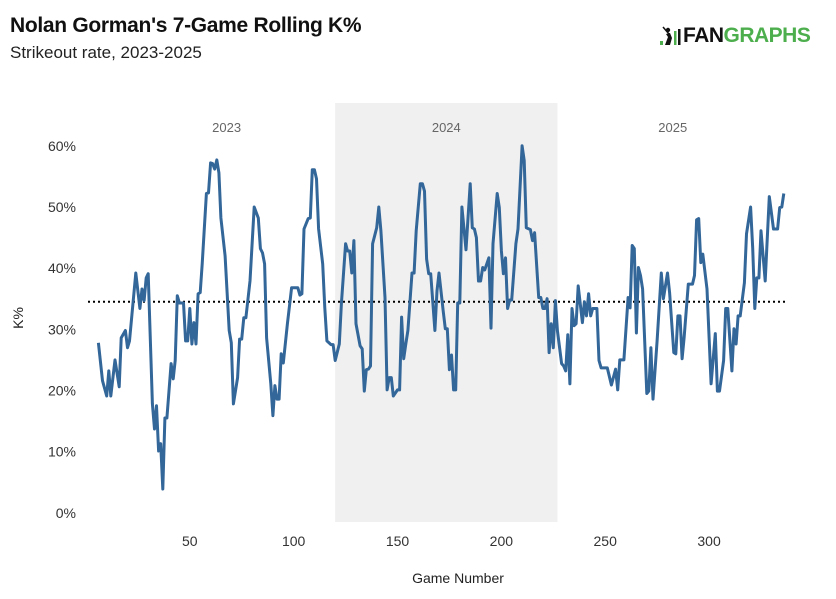  What do you see at coordinates (446, 127) in the screenshot?
I see `season-label: 2024` at bounding box center [446, 127].